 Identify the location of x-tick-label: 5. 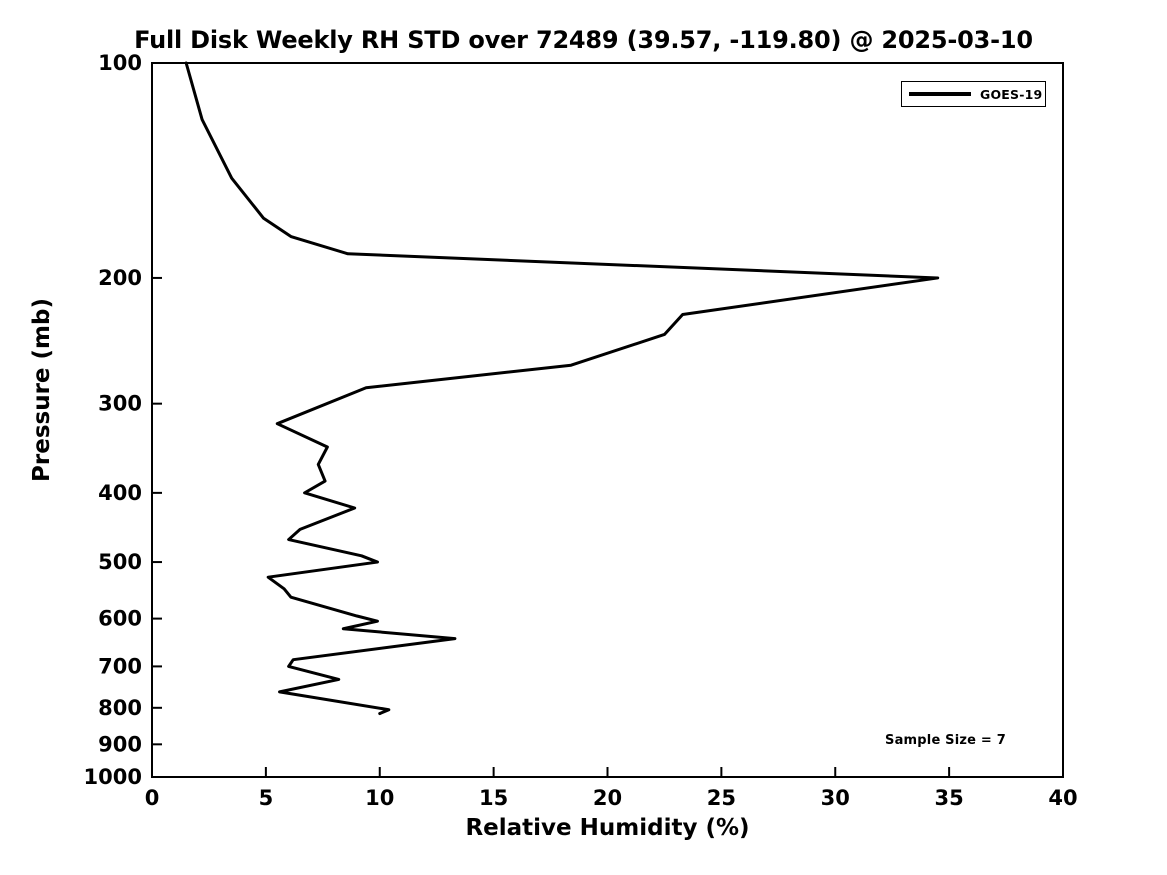
(266, 798).